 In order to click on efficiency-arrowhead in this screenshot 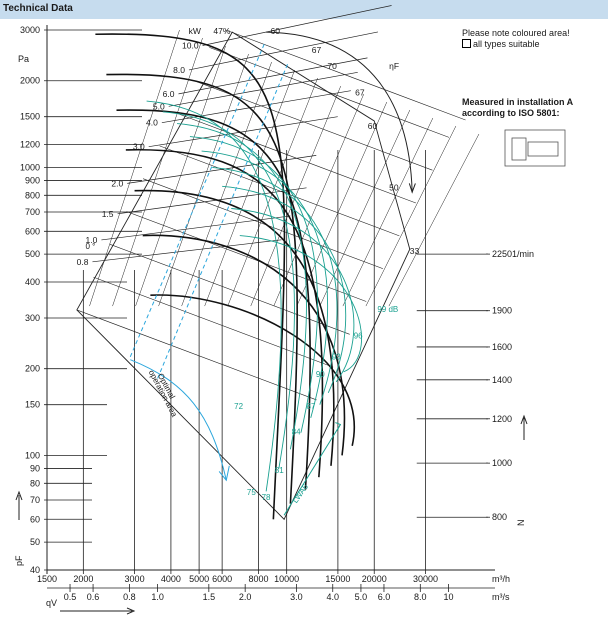, I will do `click(412, 188)`.